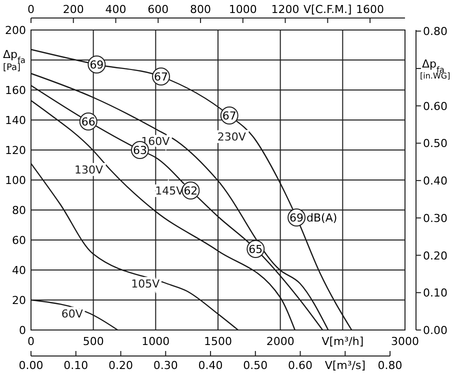  What do you see at coordinates (115, 9) in the screenshot?
I see `x2-tick-label: 400` at bounding box center [115, 9].